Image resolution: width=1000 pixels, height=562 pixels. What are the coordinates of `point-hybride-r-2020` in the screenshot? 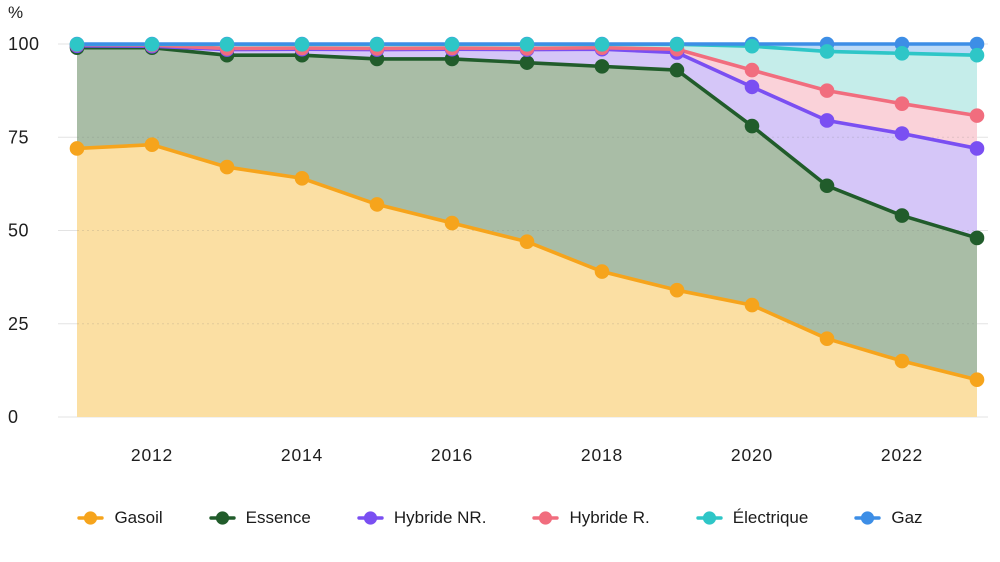 It's located at (752, 70).